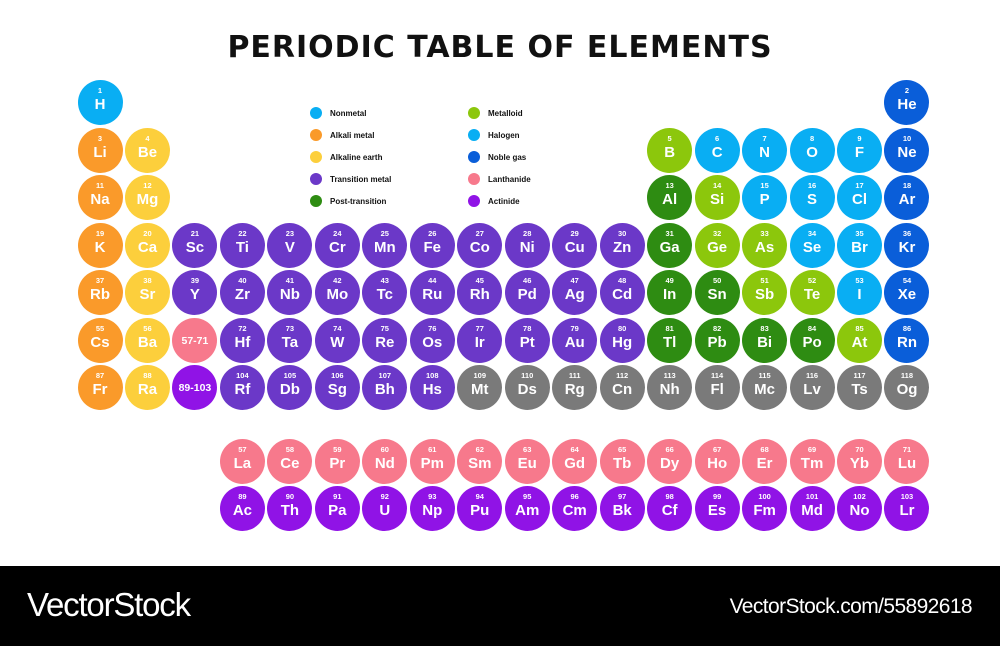 The height and width of the screenshot is (646, 1000). Describe the element at coordinates (337, 508) in the screenshot. I see `element-Pa: 91 Pa` at that location.